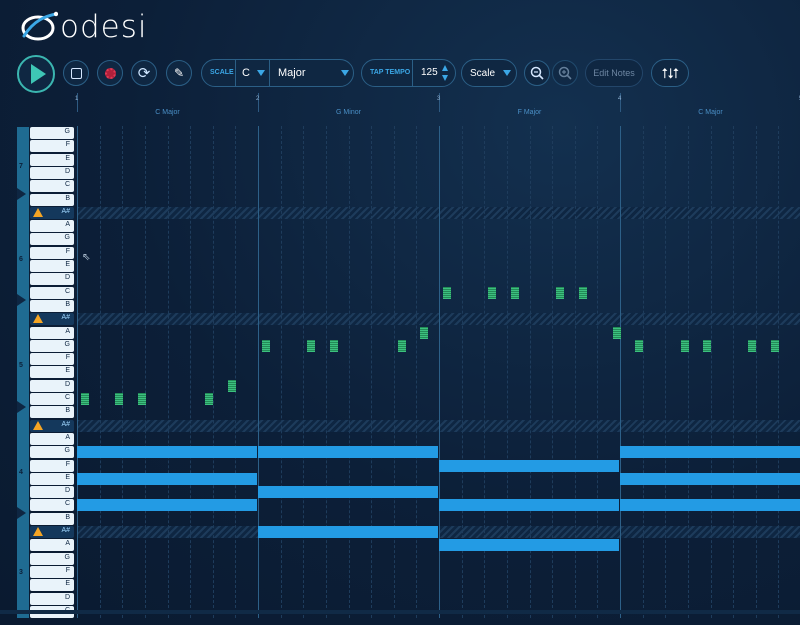  What do you see at coordinates (390, 72) in the screenshot?
I see `tap-tempo-button: TAP TEMPO` at bounding box center [390, 72].